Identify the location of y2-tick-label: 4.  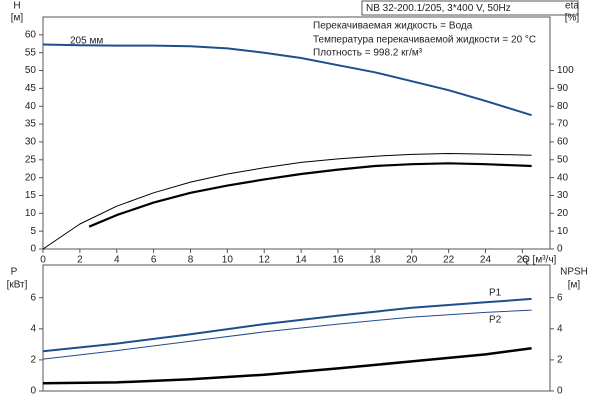
(560, 328).